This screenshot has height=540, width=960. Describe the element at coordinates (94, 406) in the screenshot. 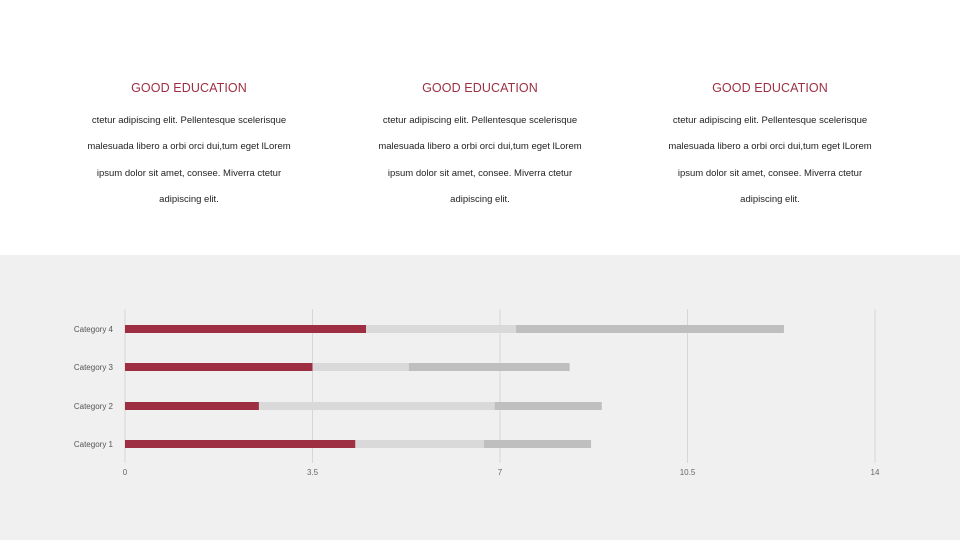

I see `category-label: Category 2` at that location.